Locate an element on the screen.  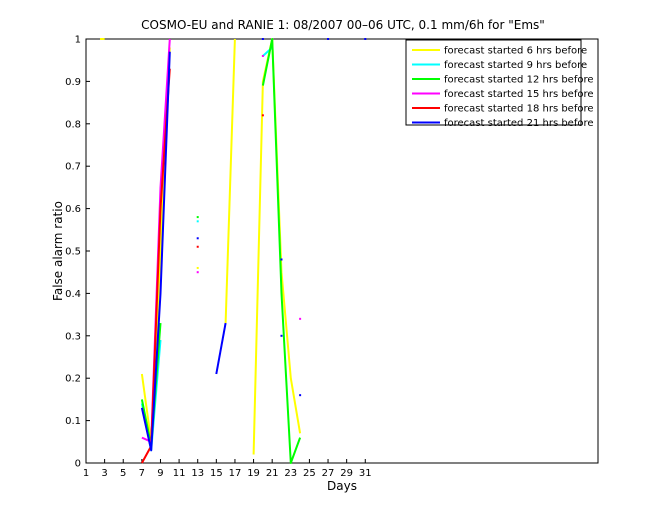
legend-label: forecast started 12 hrs before is located at coordinates (519, 80).